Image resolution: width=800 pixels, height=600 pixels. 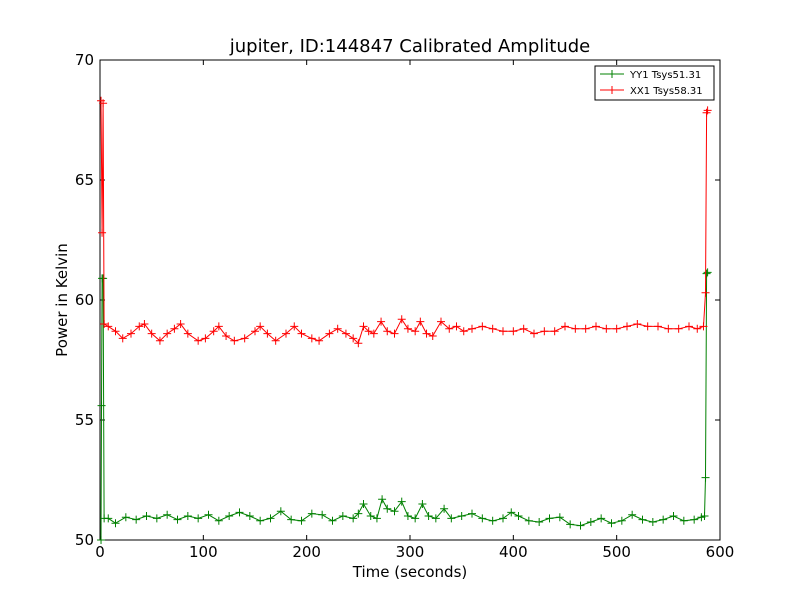 I want to click on legend-label-yy1: YY1 Tsys51.31, so click(x=665, y=75).